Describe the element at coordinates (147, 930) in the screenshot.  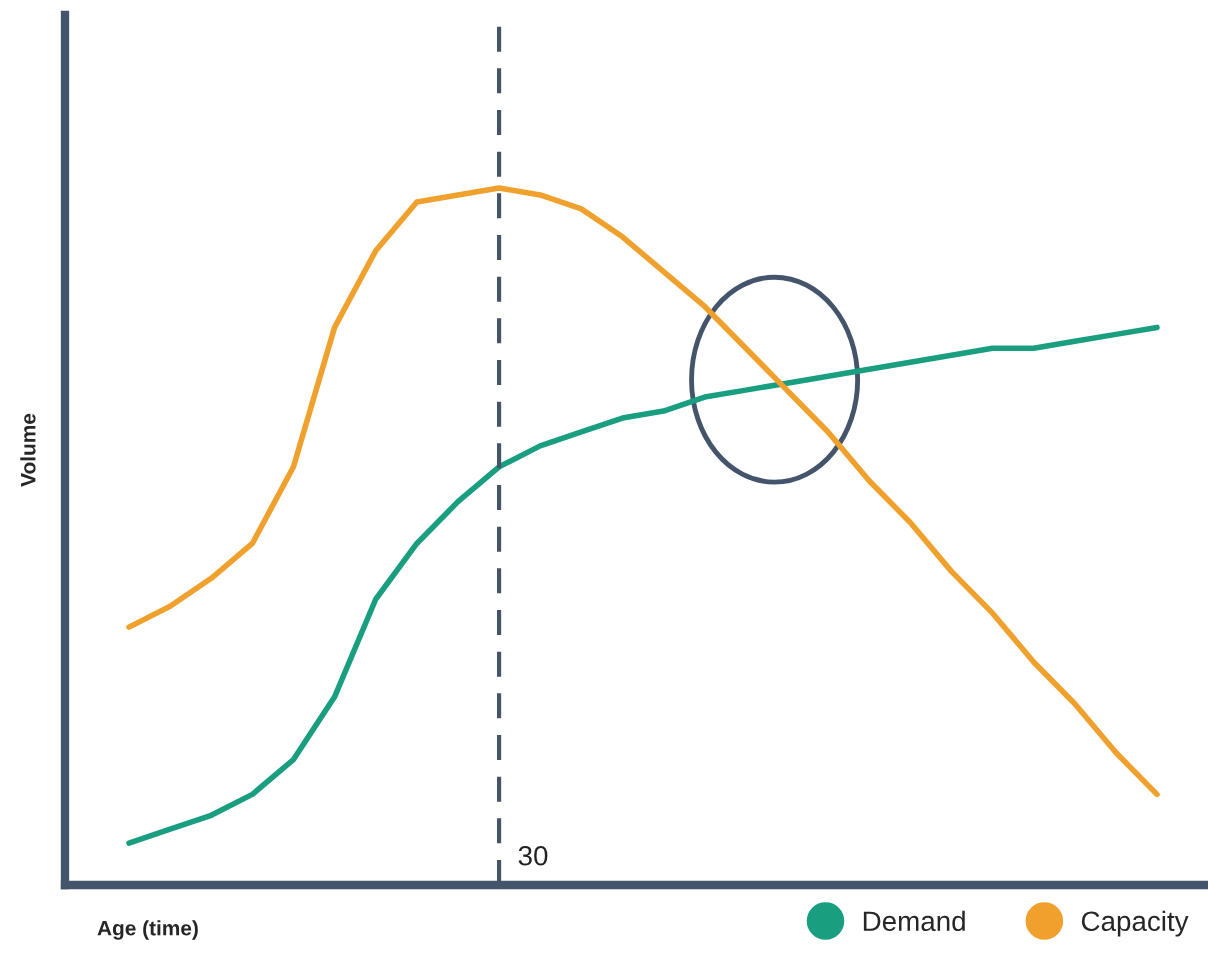
I see `x-axis-title: Age (time)` at that location.